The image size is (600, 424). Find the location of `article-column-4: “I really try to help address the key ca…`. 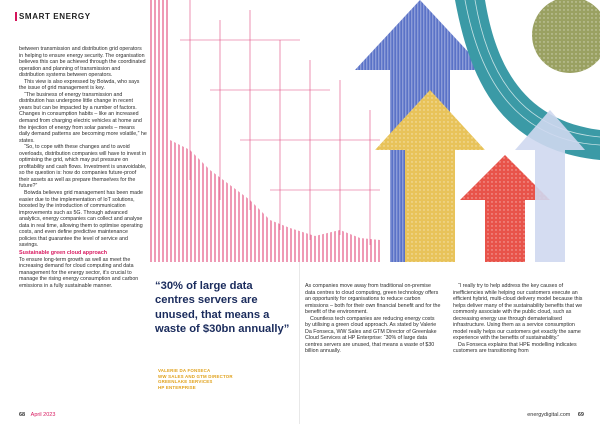

article-column-4: “I really try to help address the key ca… is located at coordinates (519, 319).